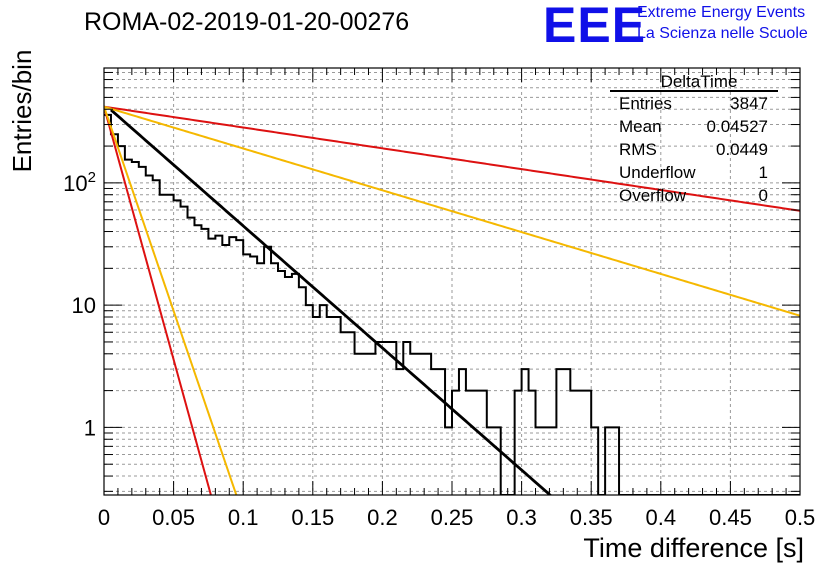  Describe the element at coordinates (173, 517) in the screenshot. I see `x-tick-label: 0.05` at that location.